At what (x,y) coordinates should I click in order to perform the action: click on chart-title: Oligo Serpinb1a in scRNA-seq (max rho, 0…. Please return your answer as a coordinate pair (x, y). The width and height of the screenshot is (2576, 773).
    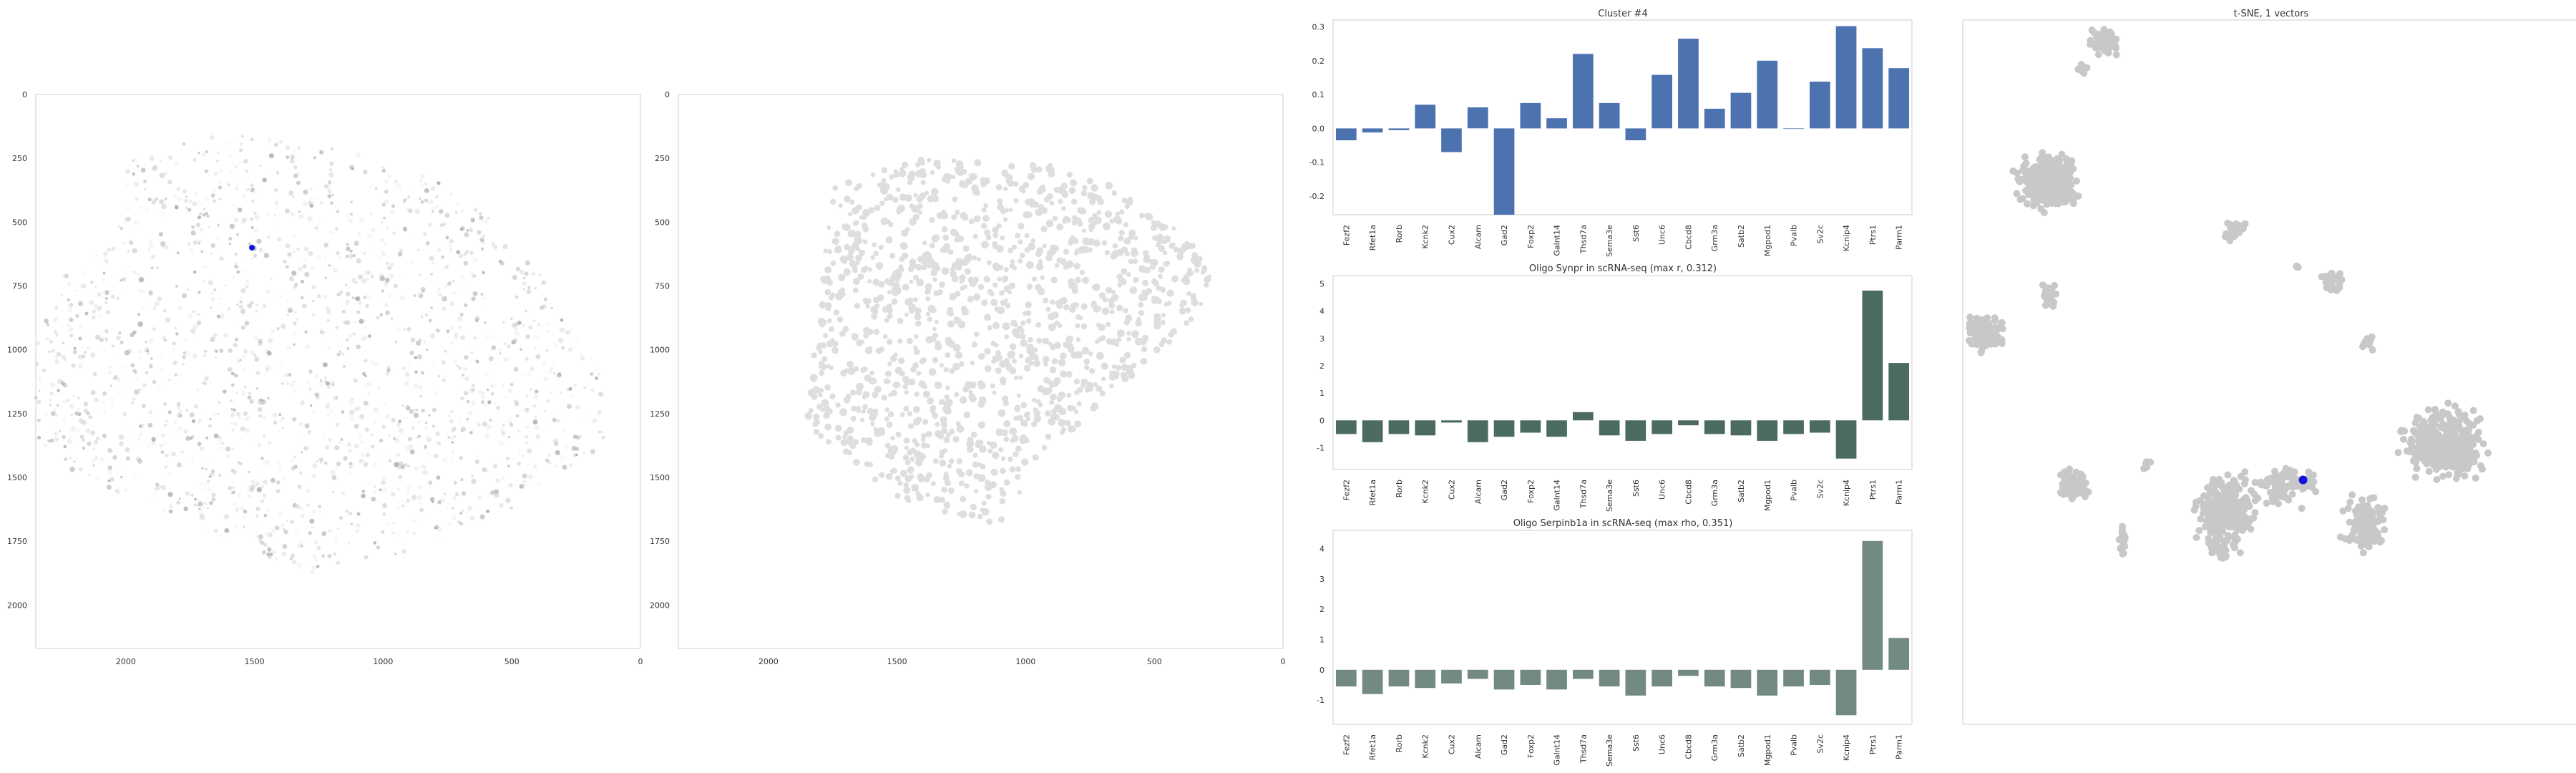
    Looking at the image, I should click on (1623, 523).